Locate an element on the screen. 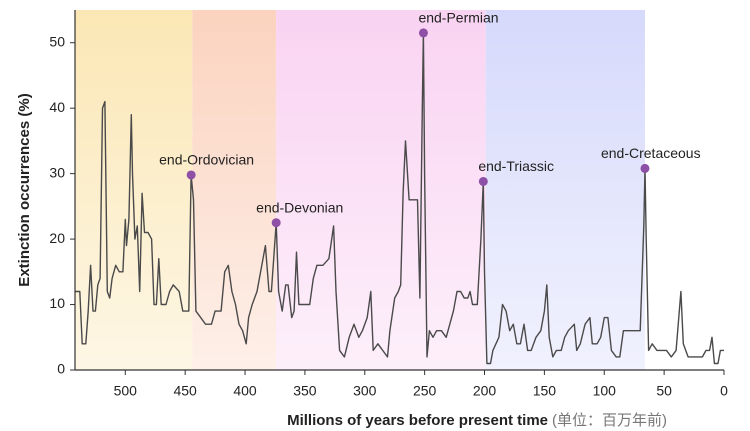  x-tick-label: 50 is located at coordinates (664, 391).